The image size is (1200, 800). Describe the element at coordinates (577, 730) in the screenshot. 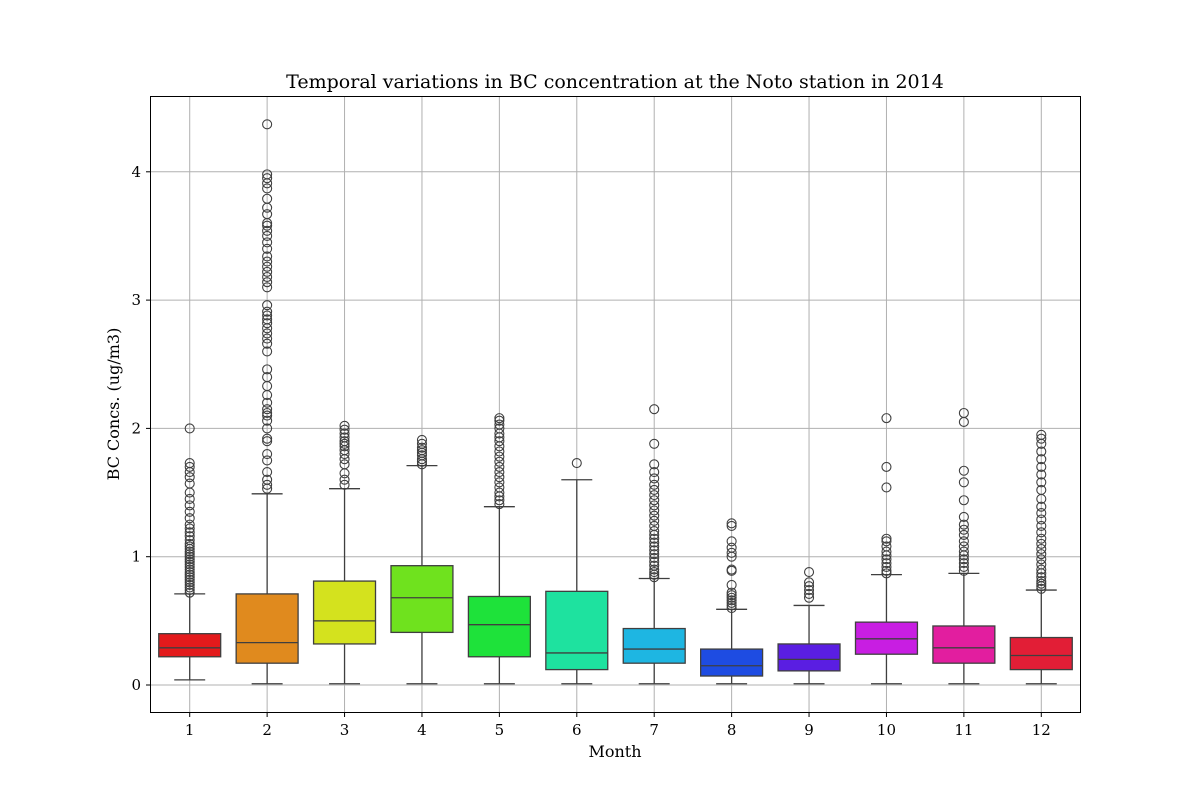

I see `x-tick-label: 6` at that location.